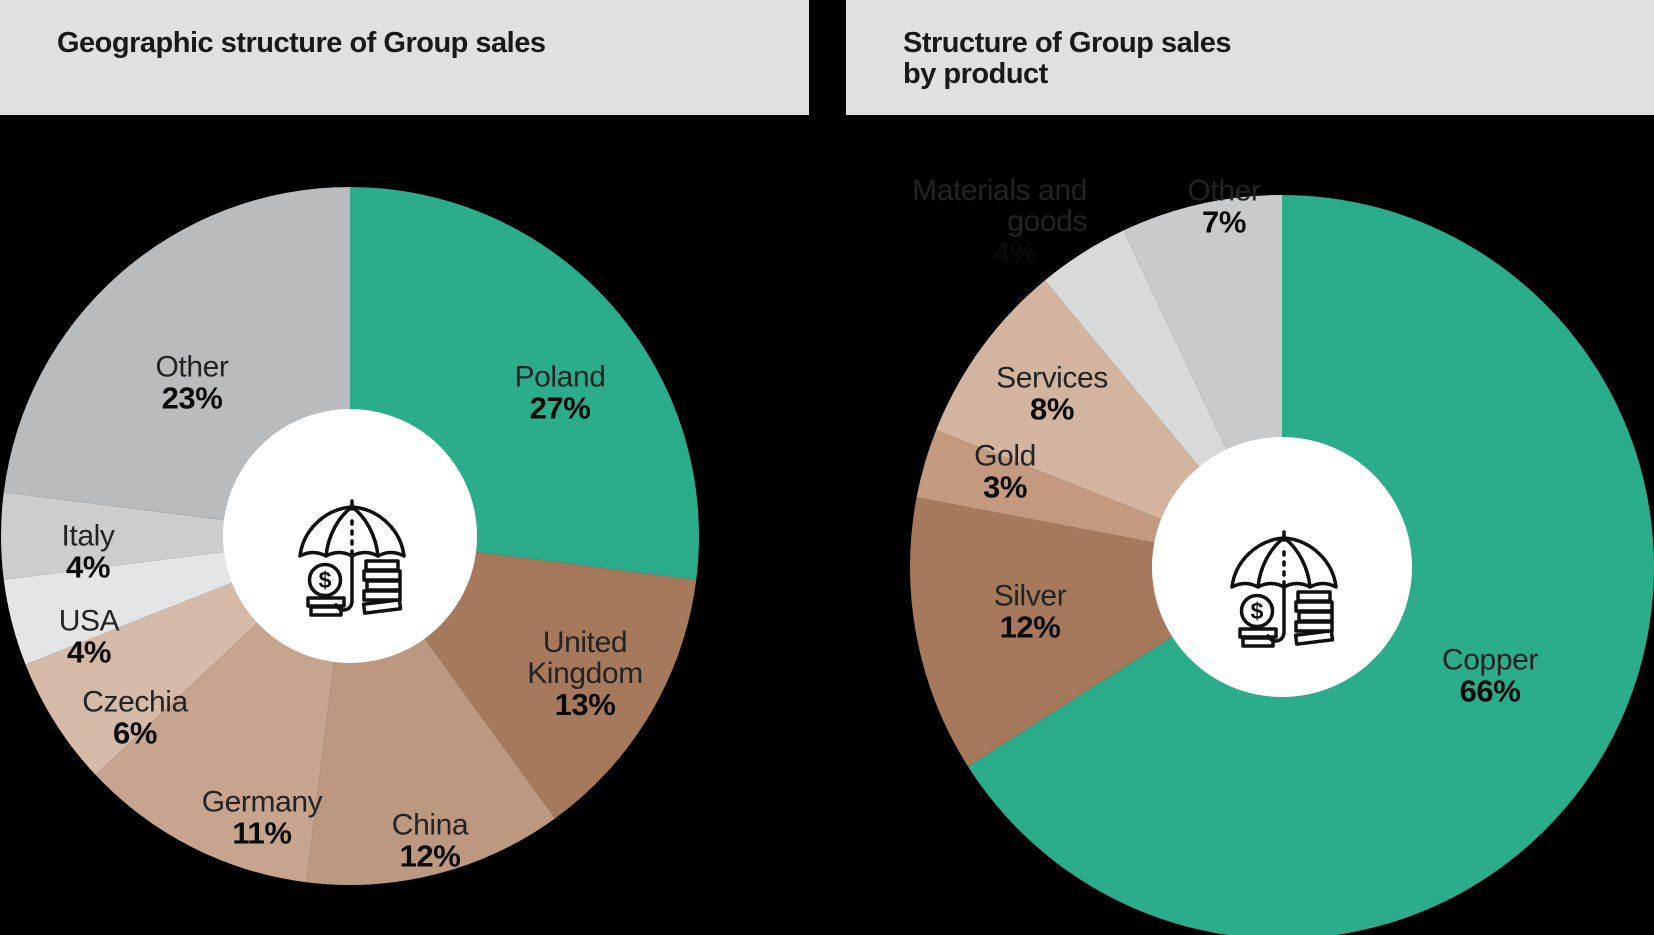 The image size is (1654, 935). I want to click on right-chart-header-band: Structure of Group sales by product, so click(1250, 57).